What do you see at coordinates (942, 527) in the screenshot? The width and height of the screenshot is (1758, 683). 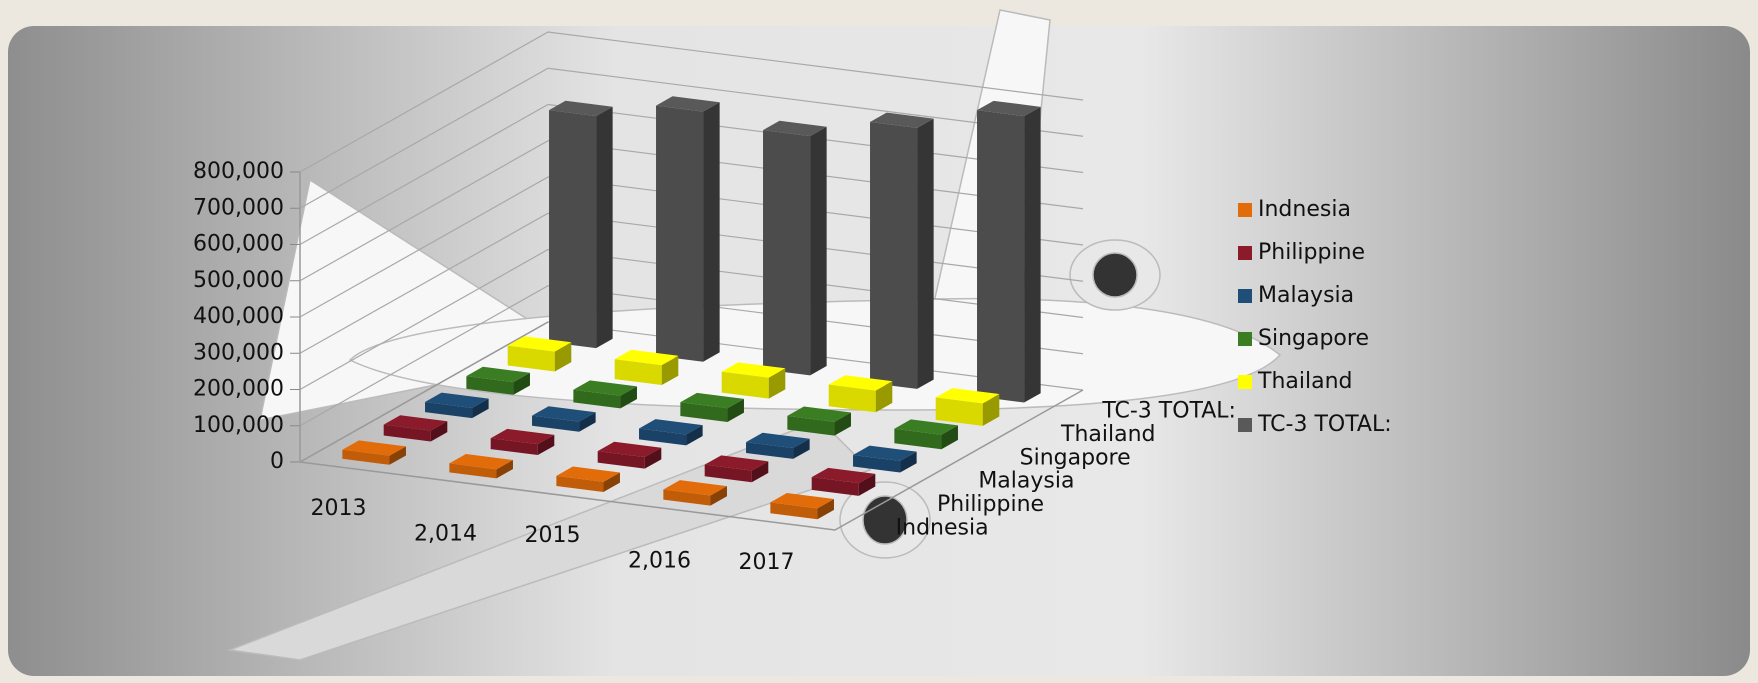 I see `series-axis-label: Indnesia` at bounding box center [942, 527].